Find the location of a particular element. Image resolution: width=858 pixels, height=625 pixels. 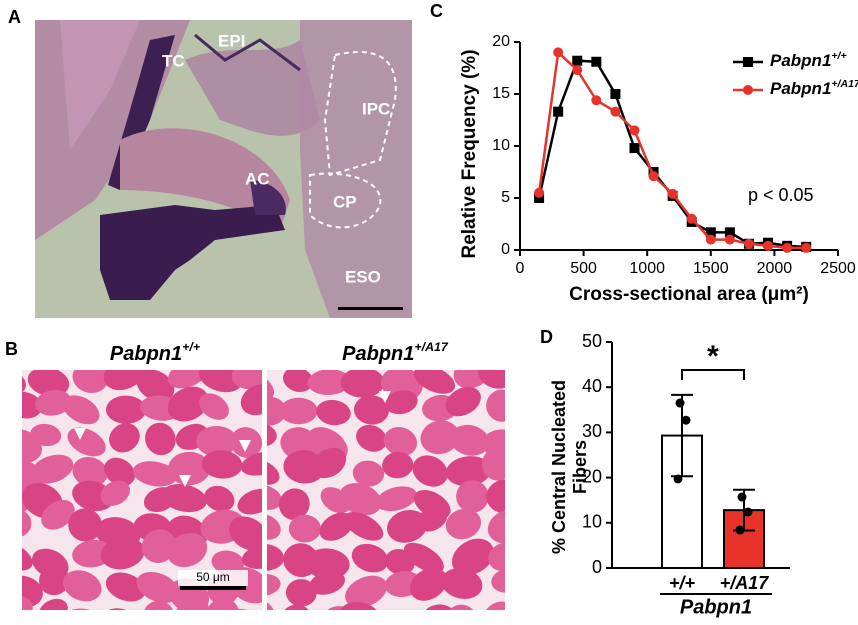

y-tick-label: 30 is located at coordinates (592, 431).